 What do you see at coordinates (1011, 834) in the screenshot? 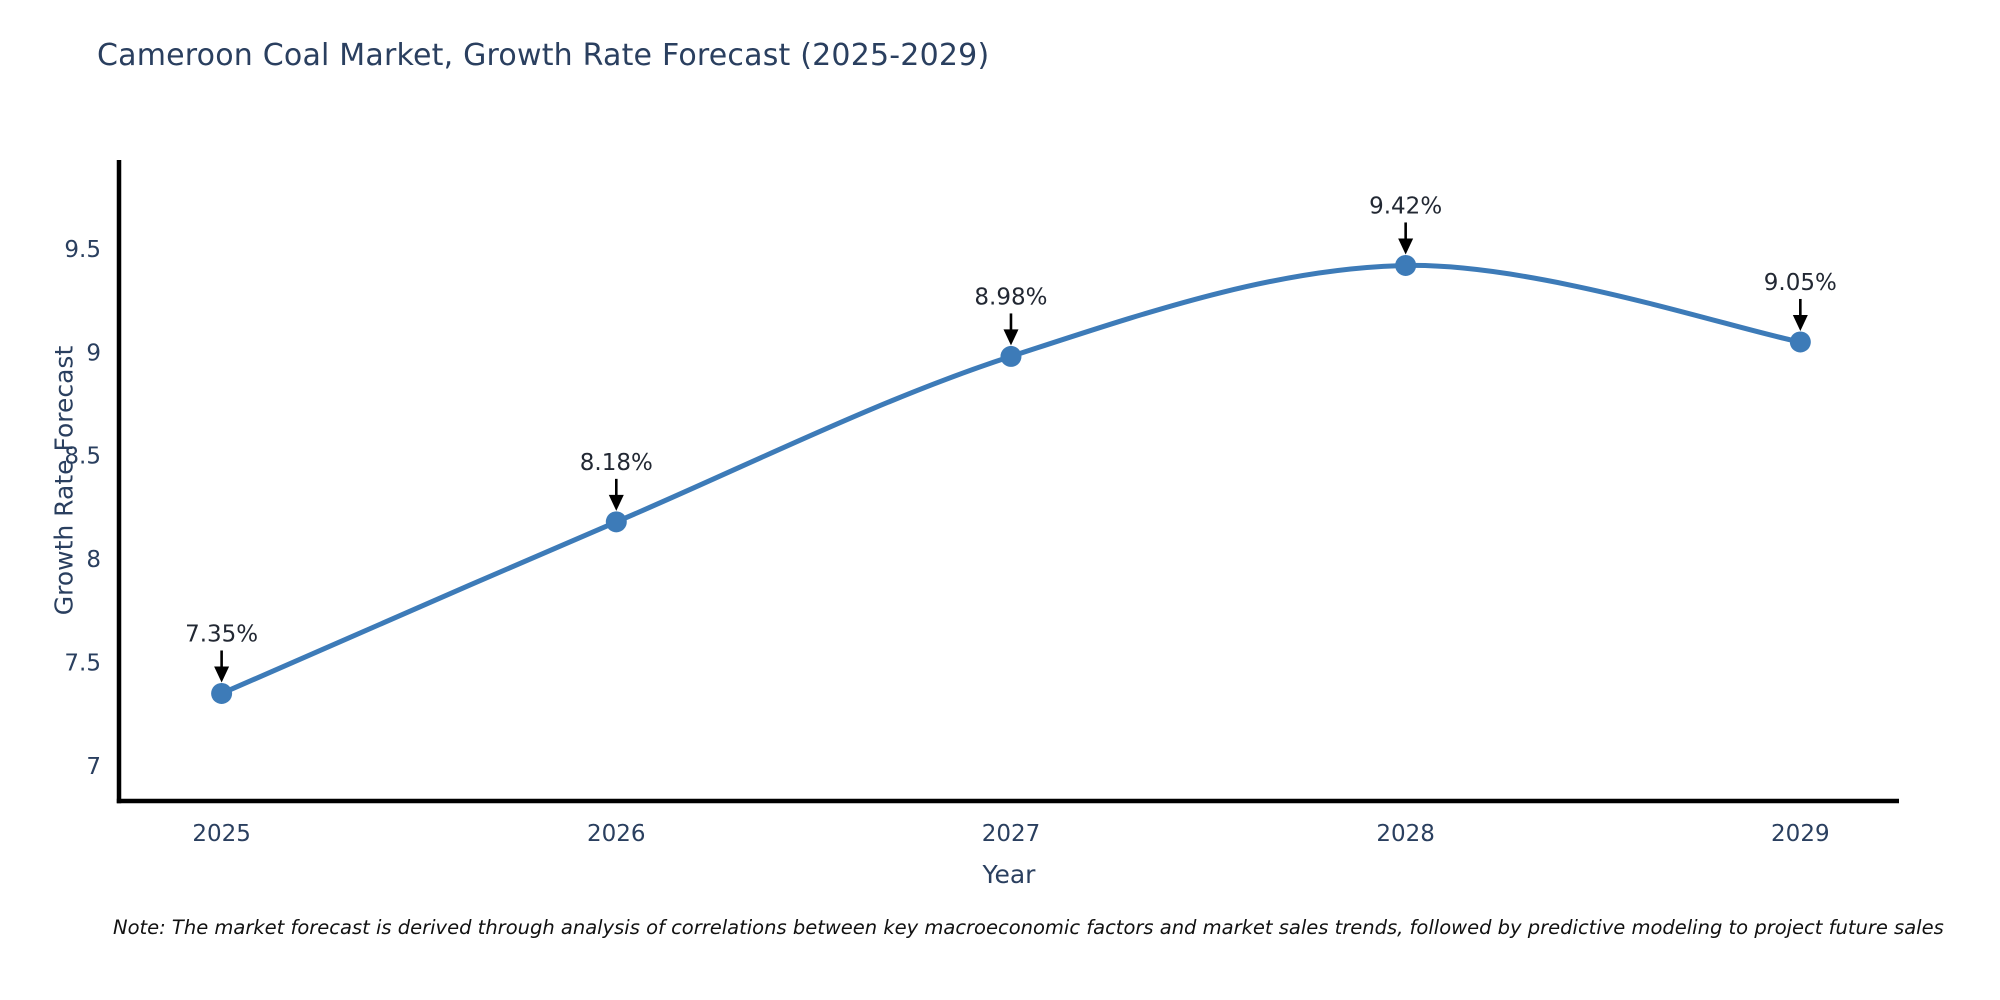
I see `x-tick-label: 2027` at bounding box center [1011, 834].